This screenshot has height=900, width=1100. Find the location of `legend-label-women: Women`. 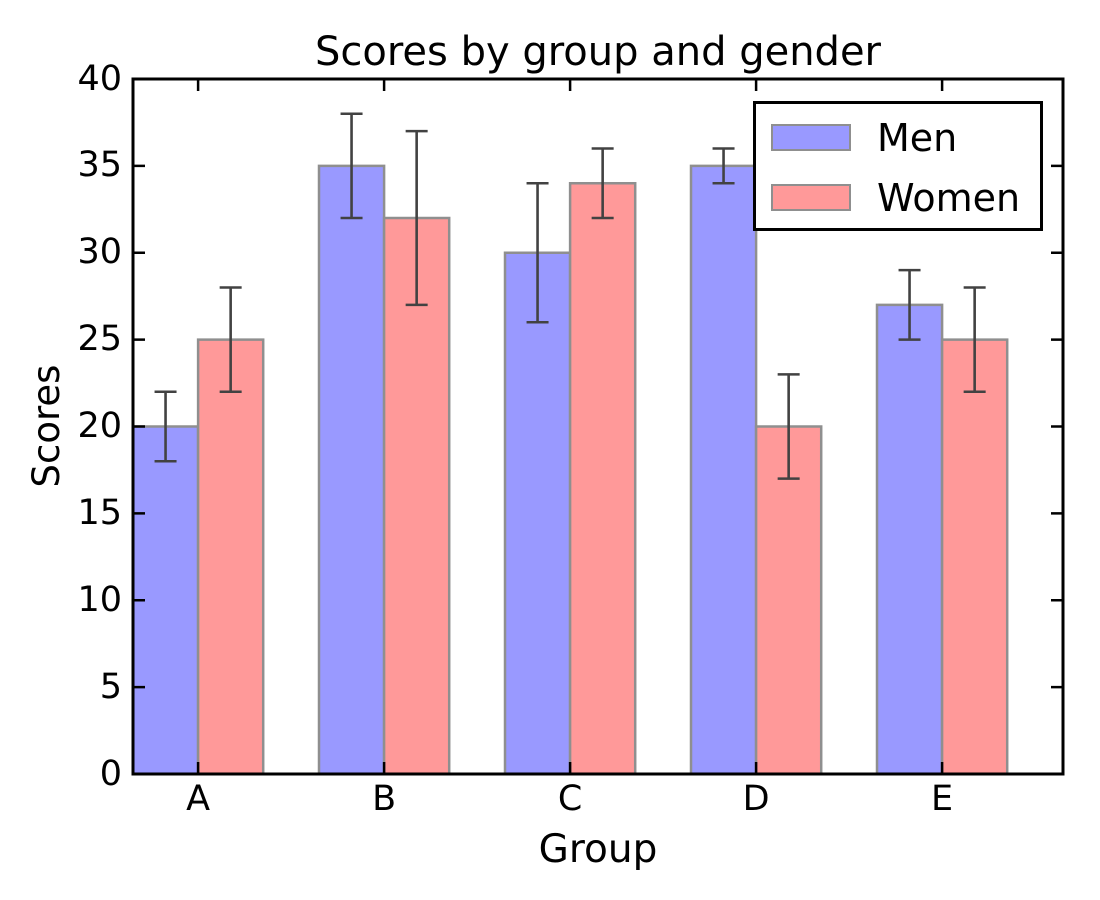

legend-label-women: Women is located at coordinates (949, 197).